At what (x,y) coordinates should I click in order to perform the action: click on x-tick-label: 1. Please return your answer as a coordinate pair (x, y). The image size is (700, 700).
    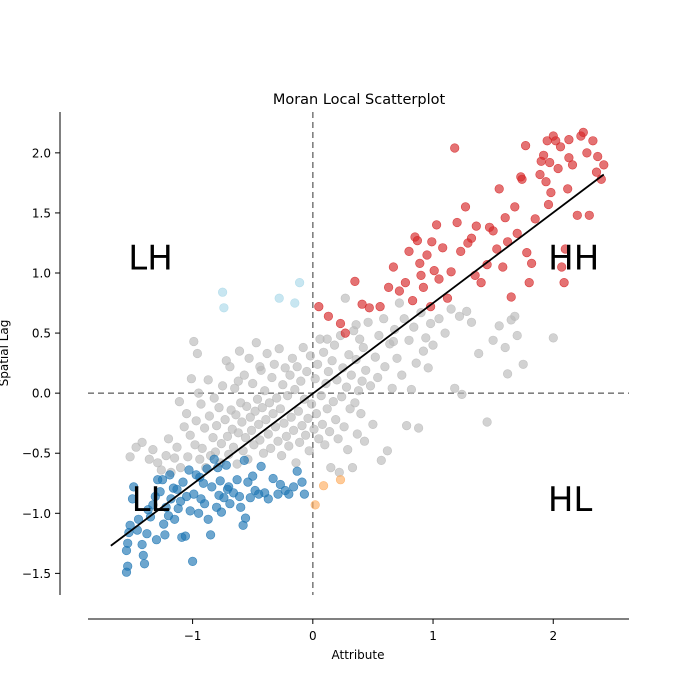
    Looking at the image, I should click on (433, 636).